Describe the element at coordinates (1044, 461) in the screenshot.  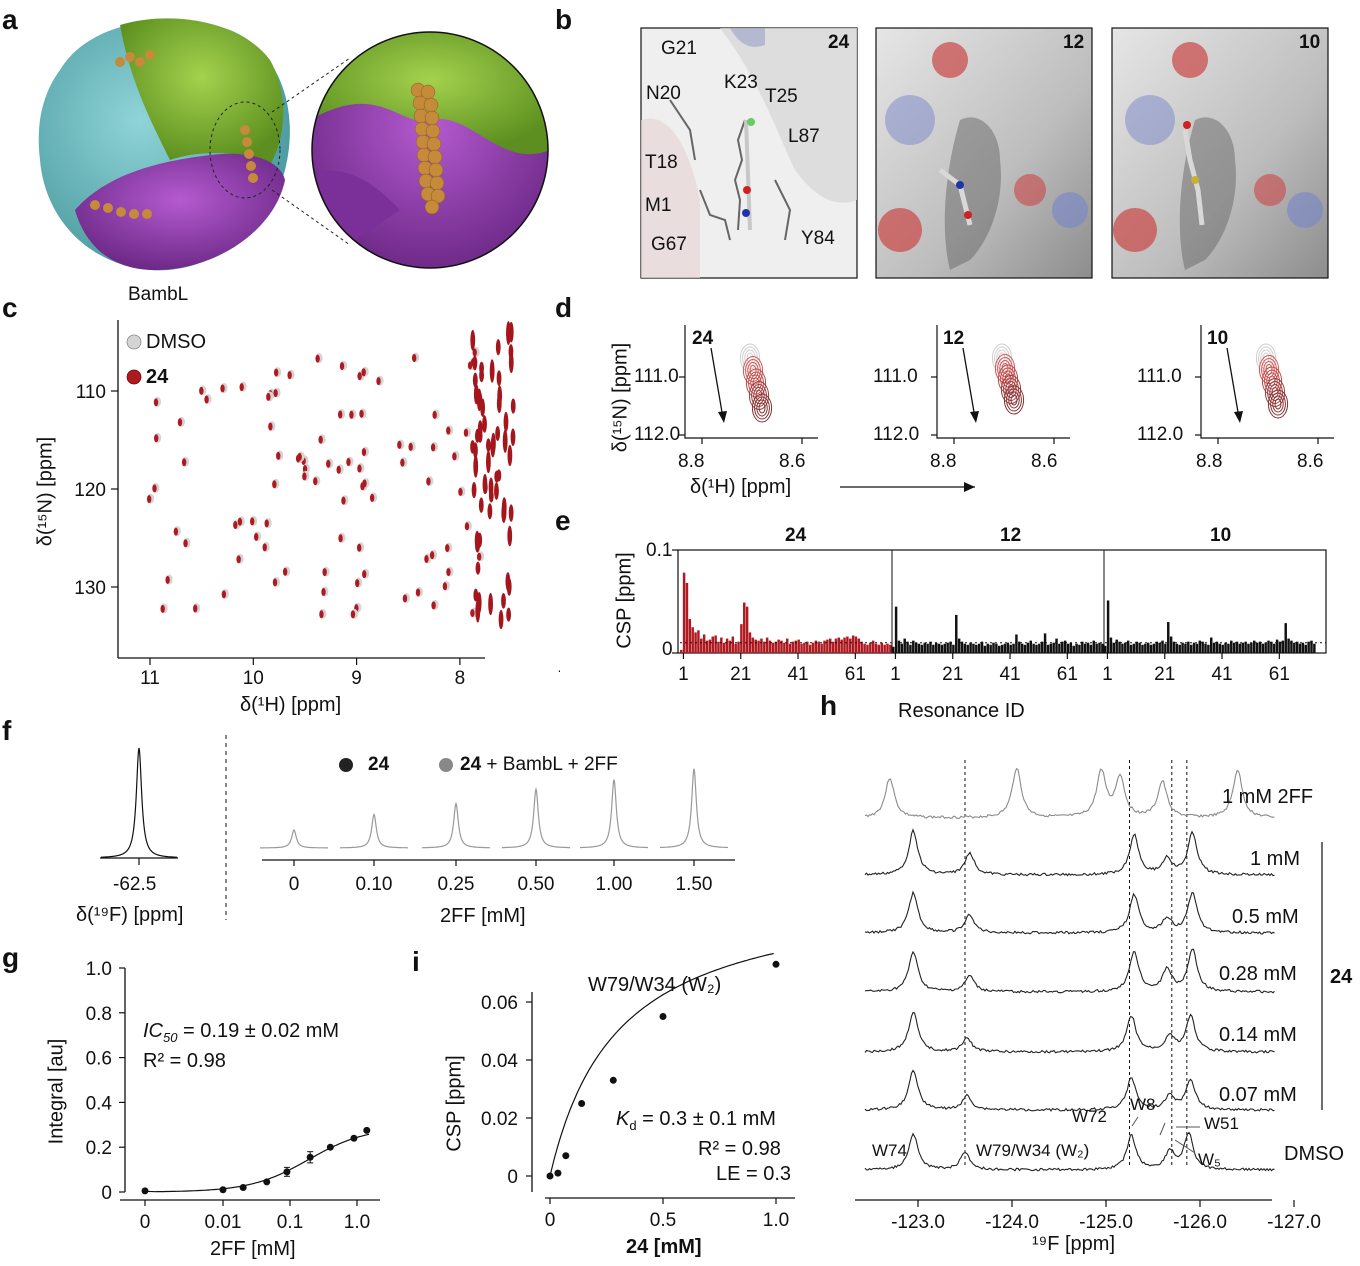
I see `d-xtick: 8.6` at that location.